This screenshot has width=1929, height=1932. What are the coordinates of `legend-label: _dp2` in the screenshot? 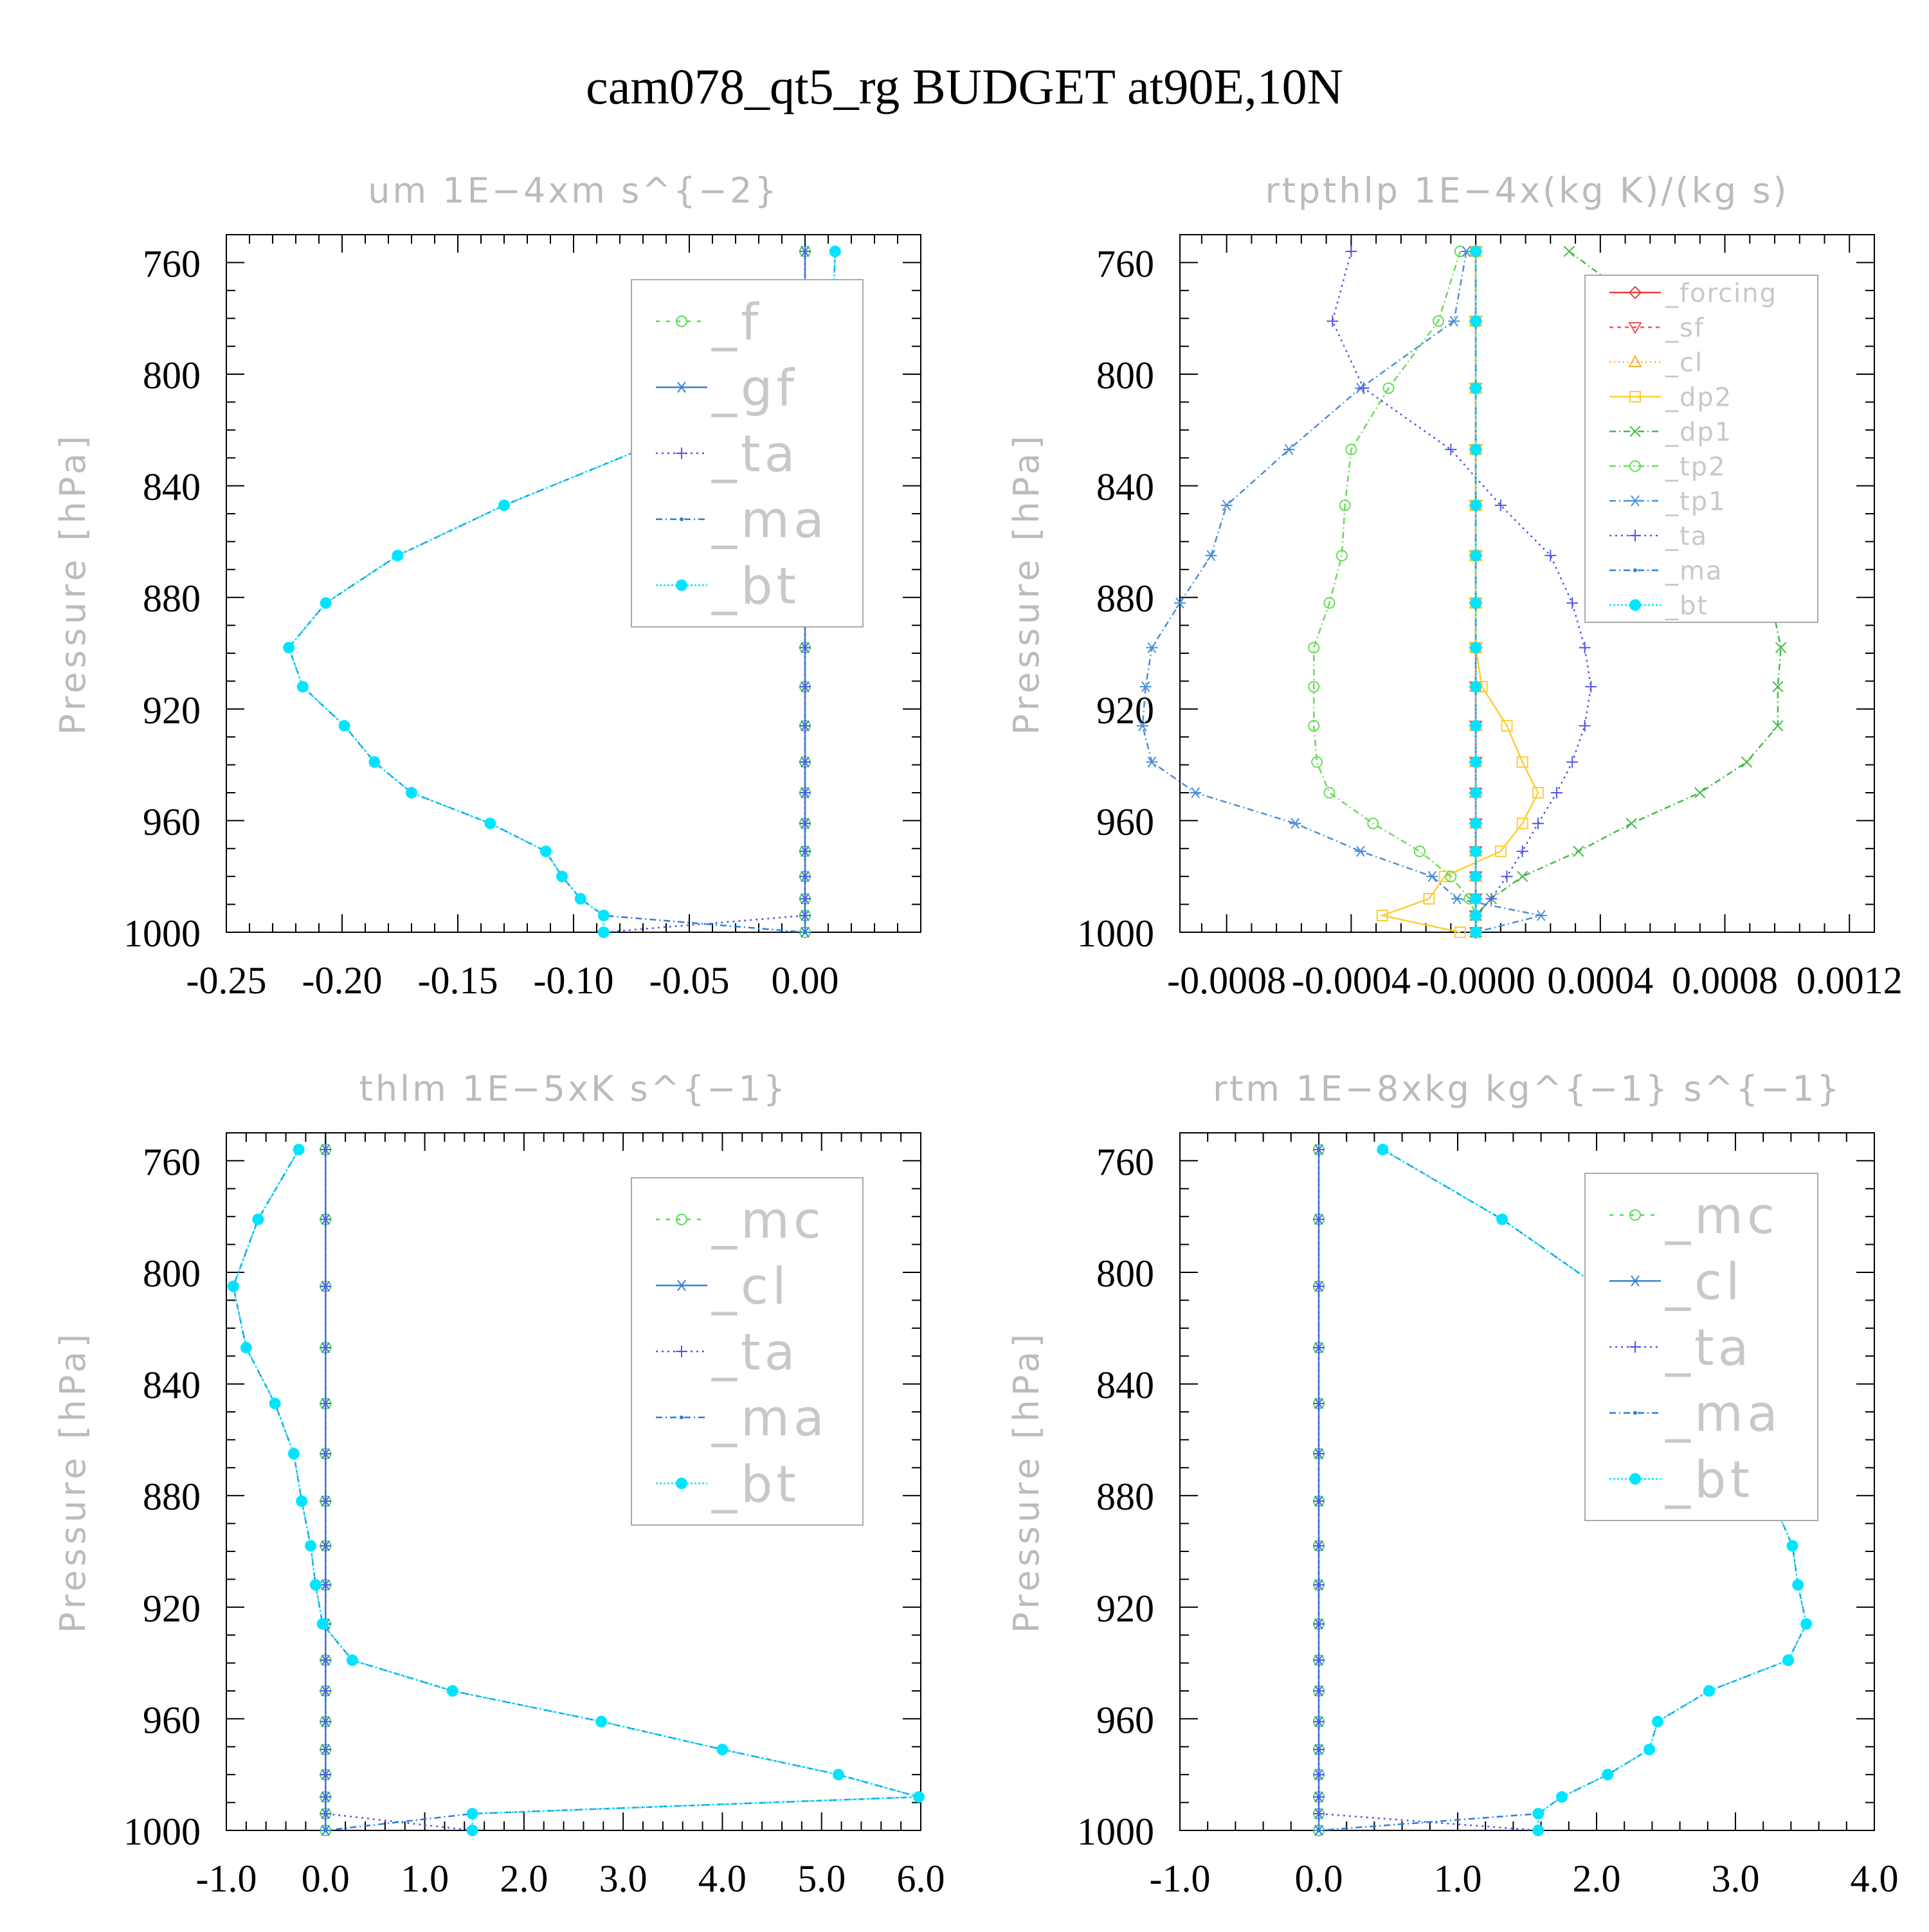 It's located at (1698, 397).